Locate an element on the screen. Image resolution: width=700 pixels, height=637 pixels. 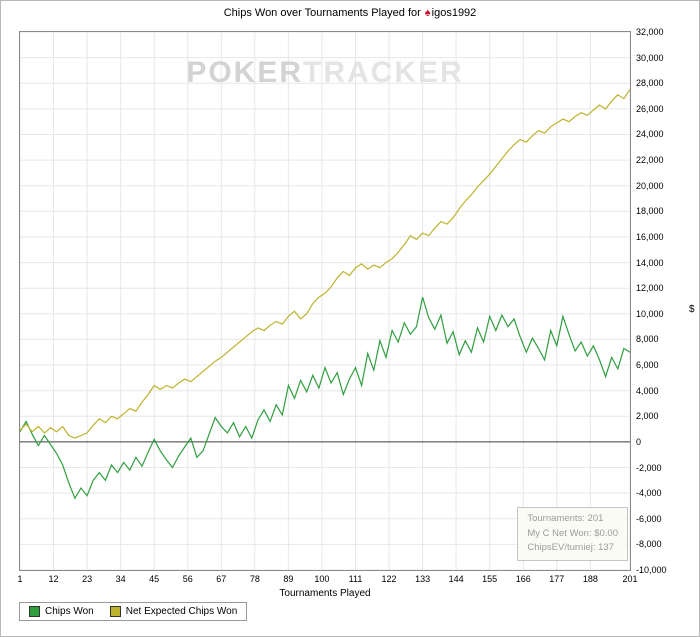
player-name: igos1992 is located at coordinates (454, 13).